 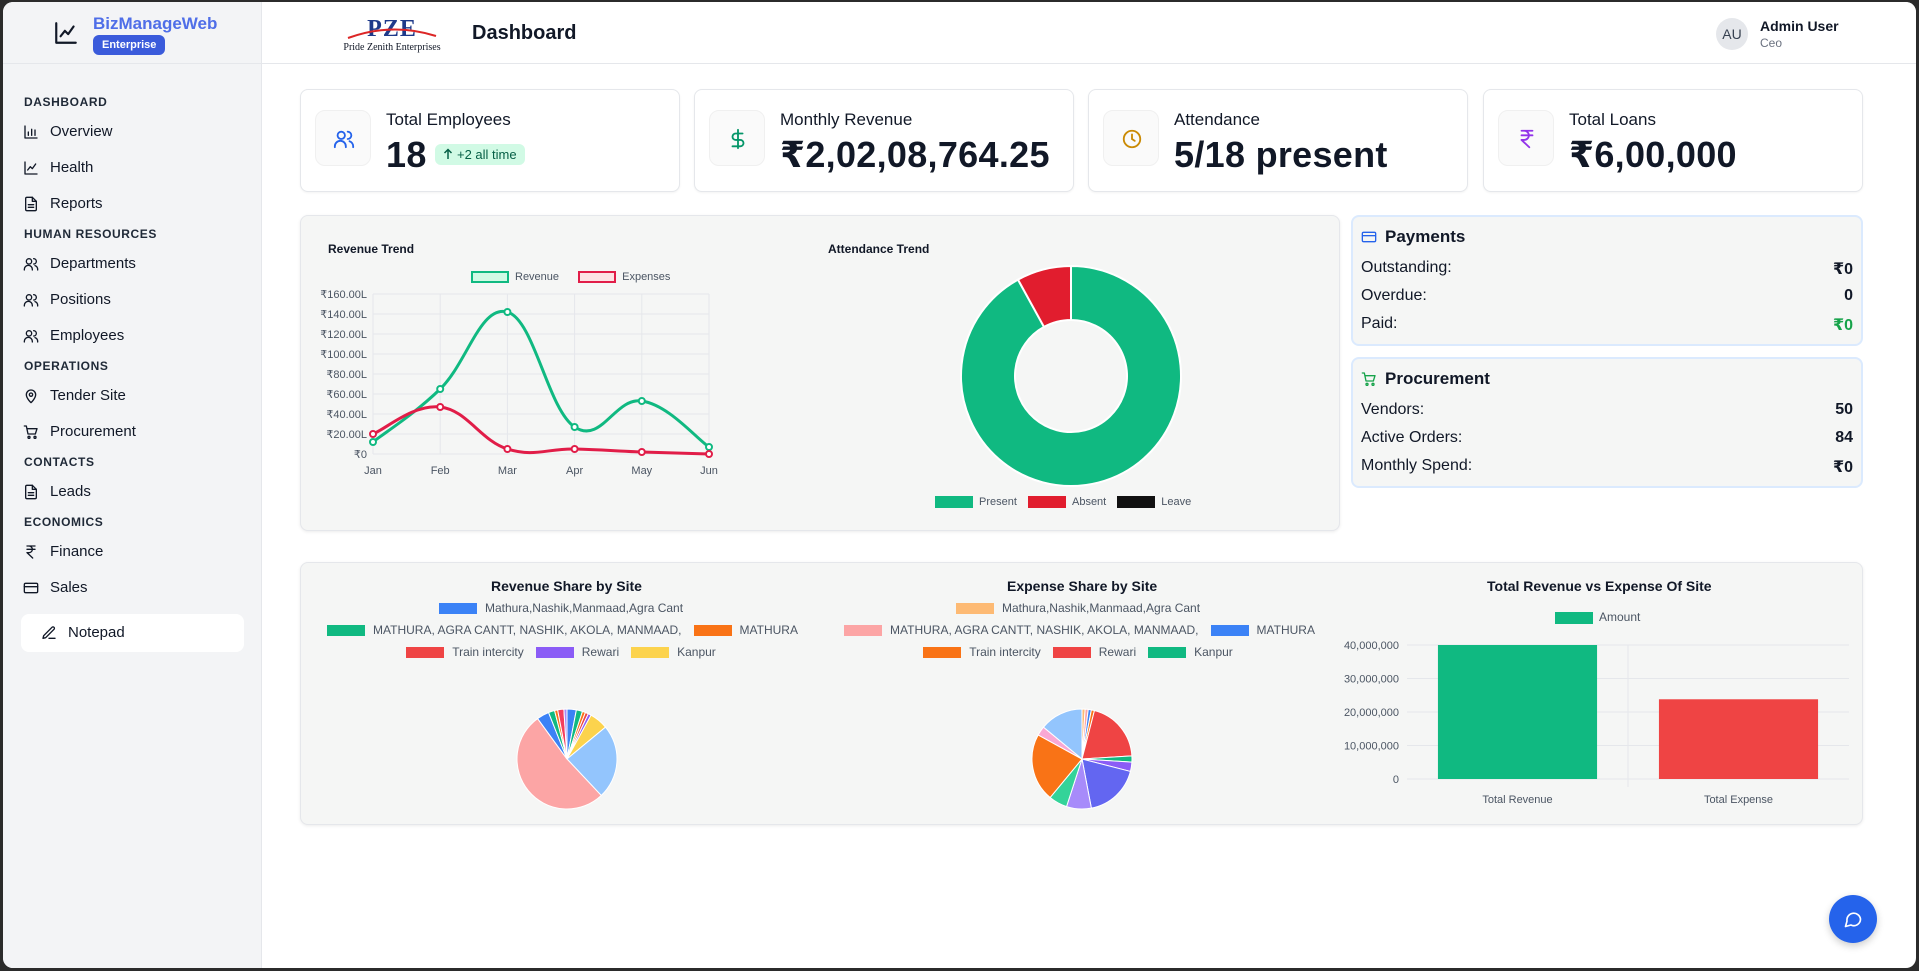 I want to click on sidebar-item-positions: Positions, so click(x=132, y=300).